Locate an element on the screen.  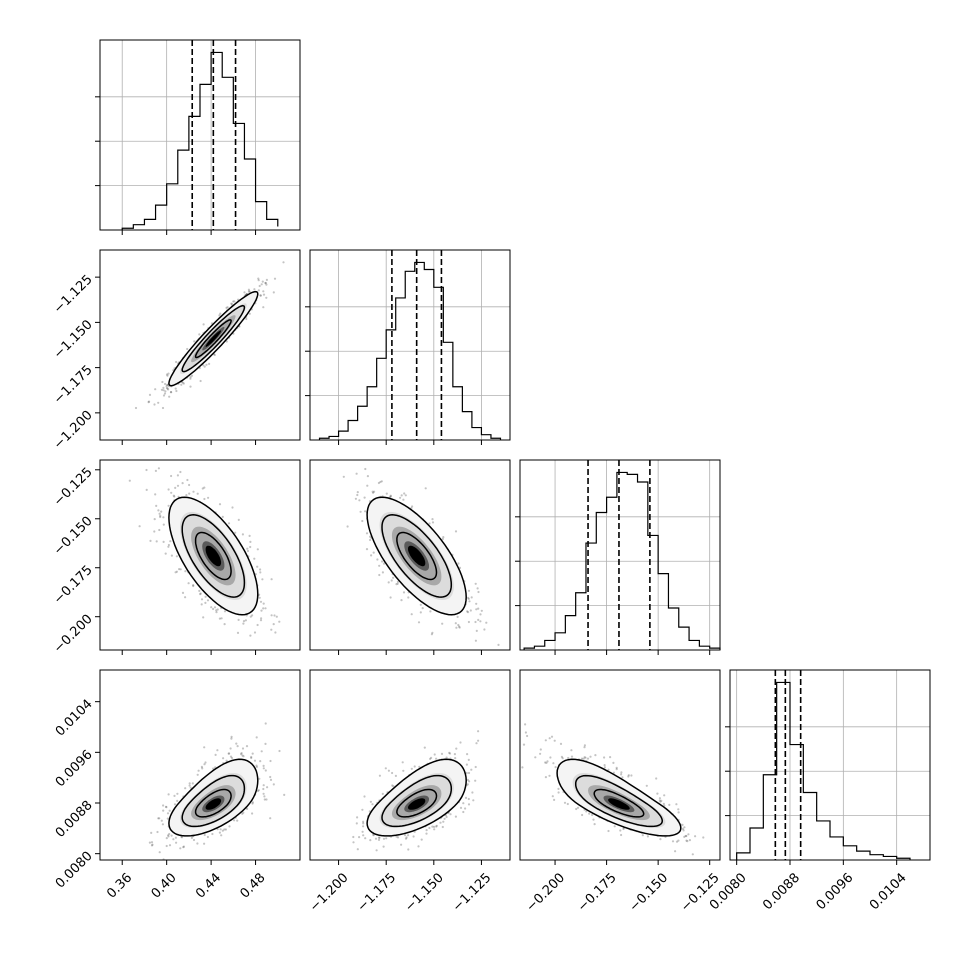
contour-line is located at coordinates (416, 556).